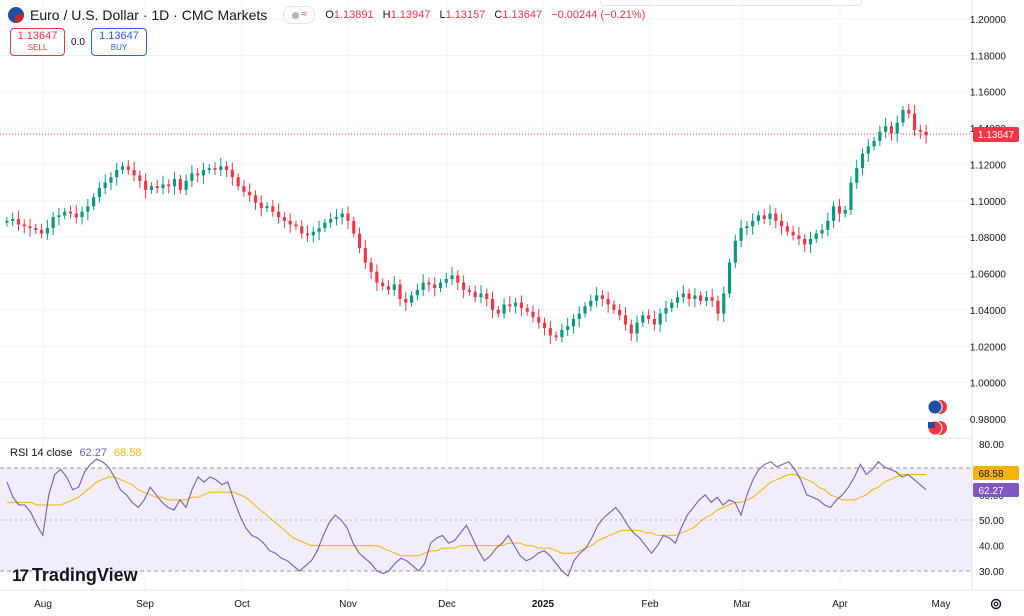 This screenshot has width=1024, height=616. What do you see at coordinates (299, 15) in the screenshot?
I see `market-status-icon: ≈` at bounding box center [299, 15].